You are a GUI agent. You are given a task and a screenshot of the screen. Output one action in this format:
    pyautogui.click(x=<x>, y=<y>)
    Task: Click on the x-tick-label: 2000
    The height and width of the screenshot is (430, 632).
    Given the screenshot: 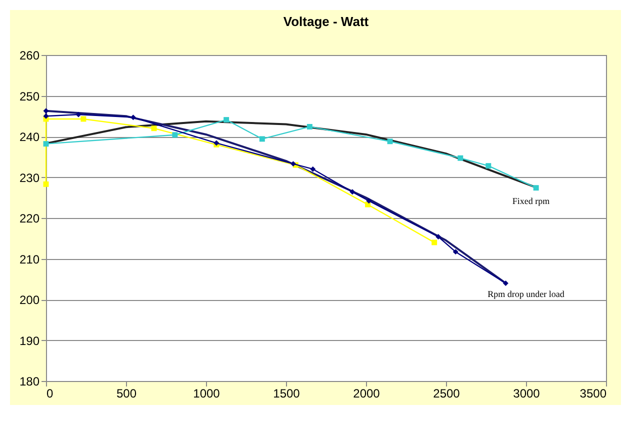 What is the action you would take?
    pyautogui.click(x=366, y=393)
    